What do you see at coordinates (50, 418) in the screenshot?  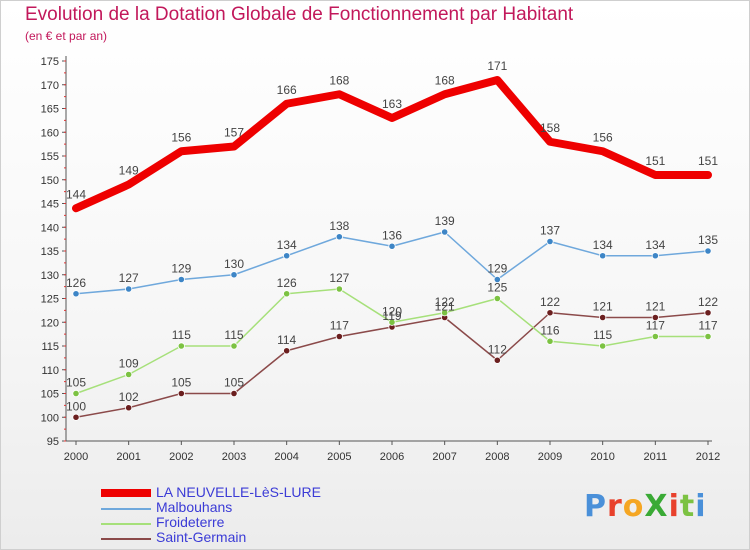 I see `y-tick-label: 100` at bounding box center [50, 418].